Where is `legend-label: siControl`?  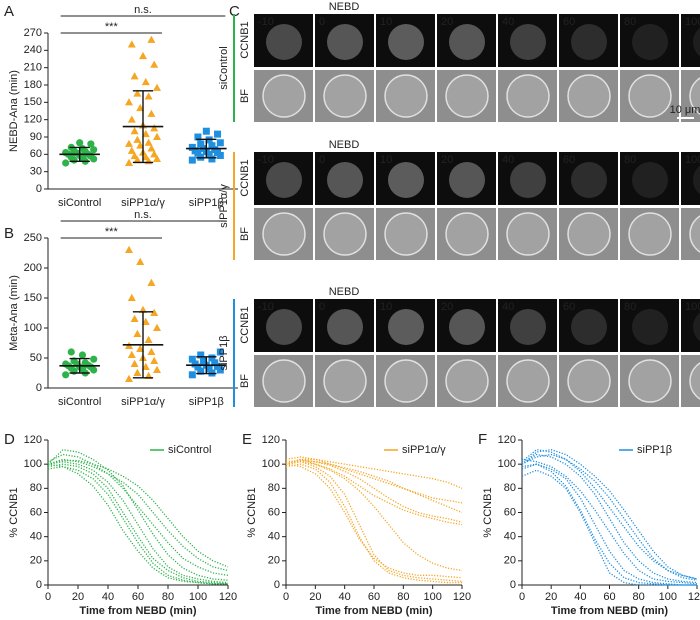
legend-label: siControl is located at coordinates (189, 450).